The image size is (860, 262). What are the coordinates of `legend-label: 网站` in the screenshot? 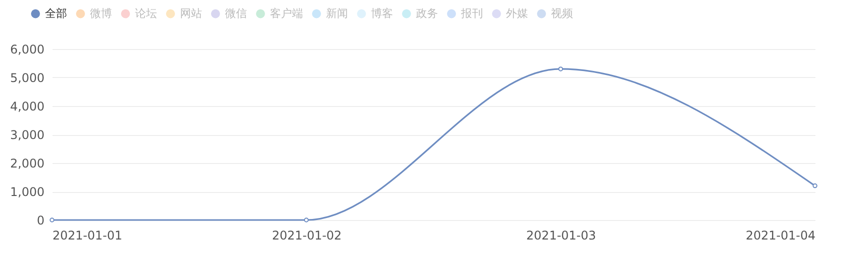 It's located at (191, 13).